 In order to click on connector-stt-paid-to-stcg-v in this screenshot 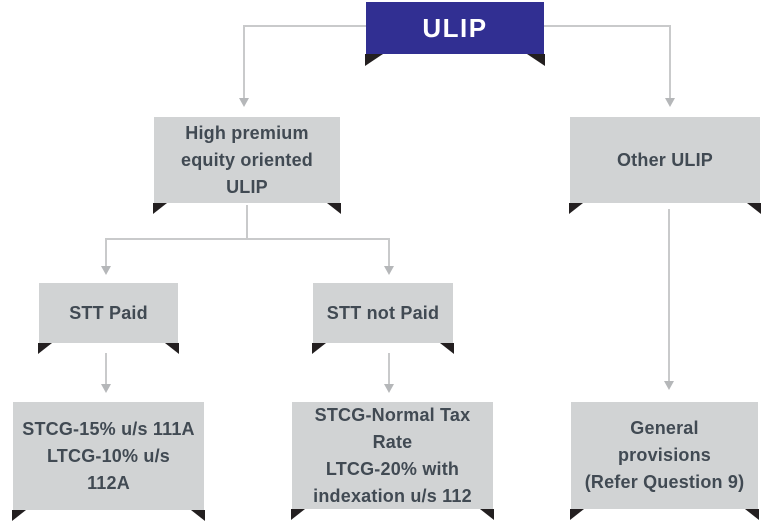, I will do `click(106, 369)`.